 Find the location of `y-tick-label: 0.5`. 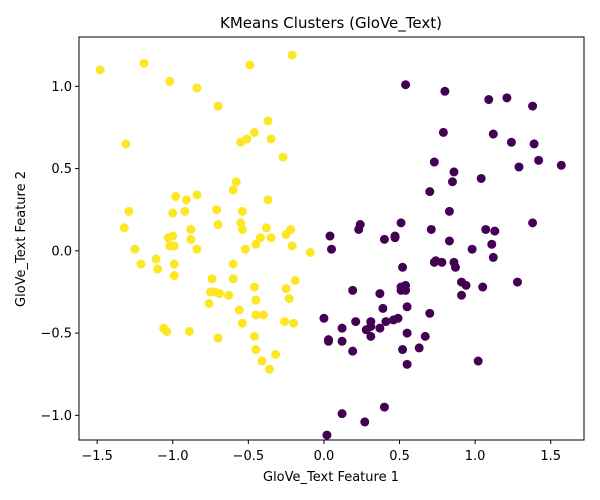

y-tick-label: 0.5 is located at coordinates (61, 169).